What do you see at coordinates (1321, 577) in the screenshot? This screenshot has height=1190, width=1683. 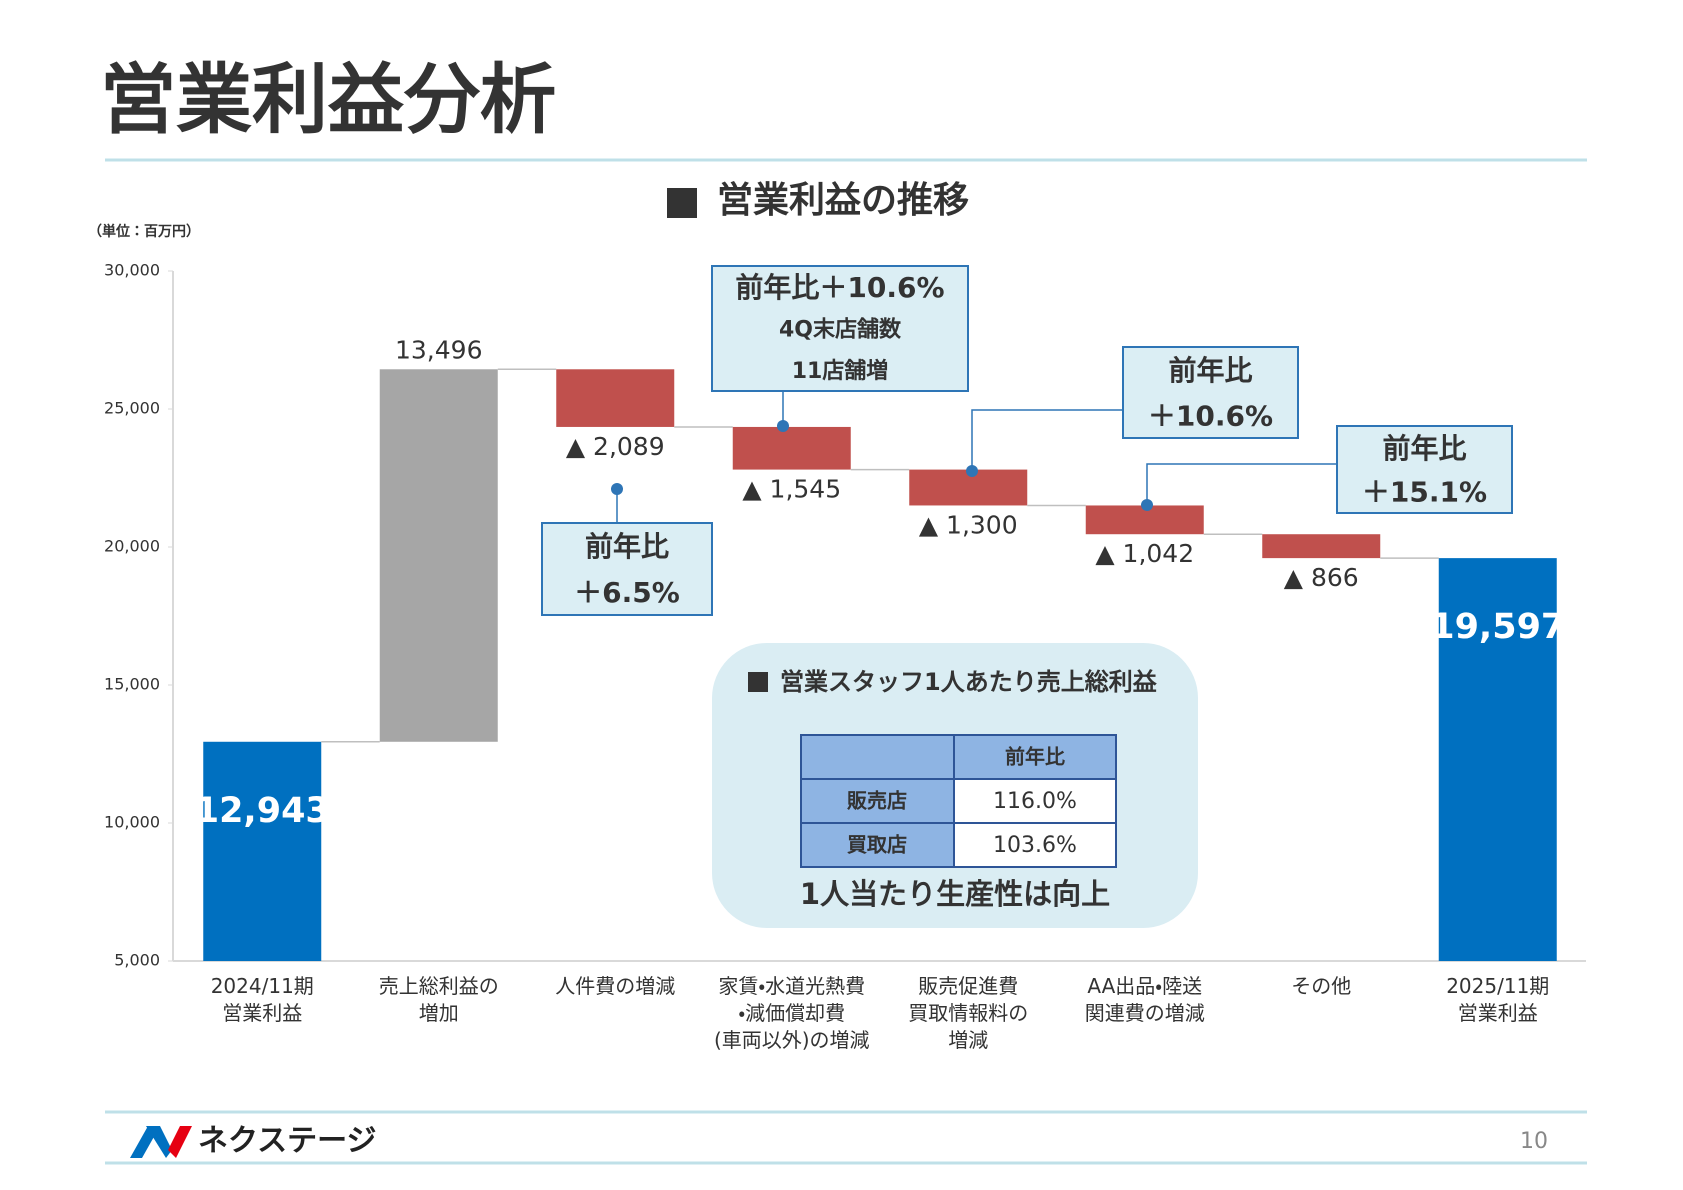 I see `value-label: ▲ 866` at bounding box center [1321, 577].